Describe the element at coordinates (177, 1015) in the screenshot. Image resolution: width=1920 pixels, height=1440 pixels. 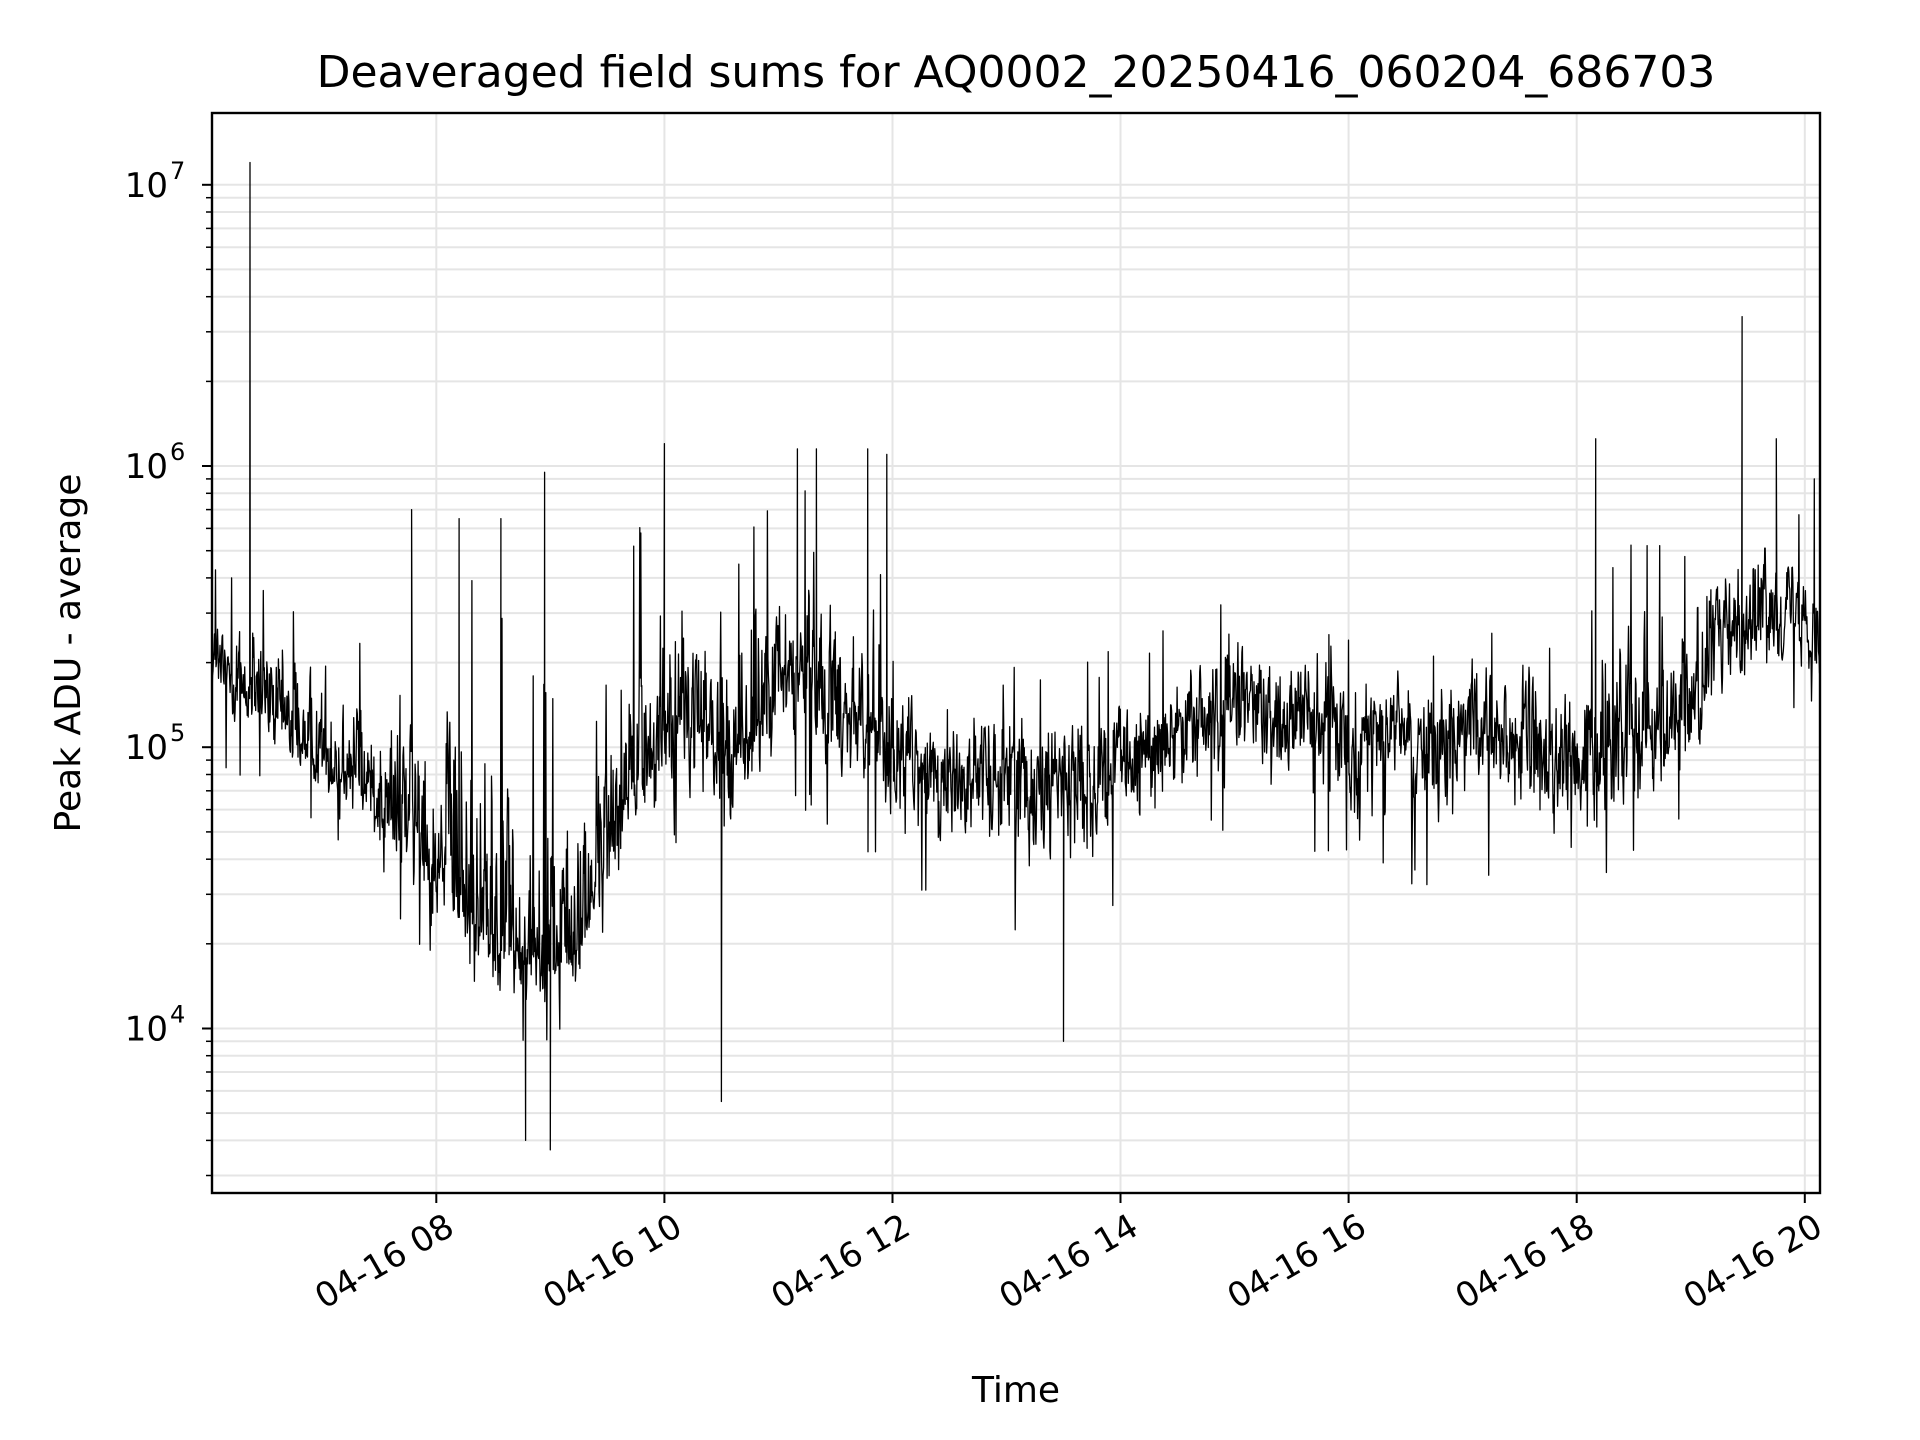
I see `y-tick-exponent: 4` at that location.